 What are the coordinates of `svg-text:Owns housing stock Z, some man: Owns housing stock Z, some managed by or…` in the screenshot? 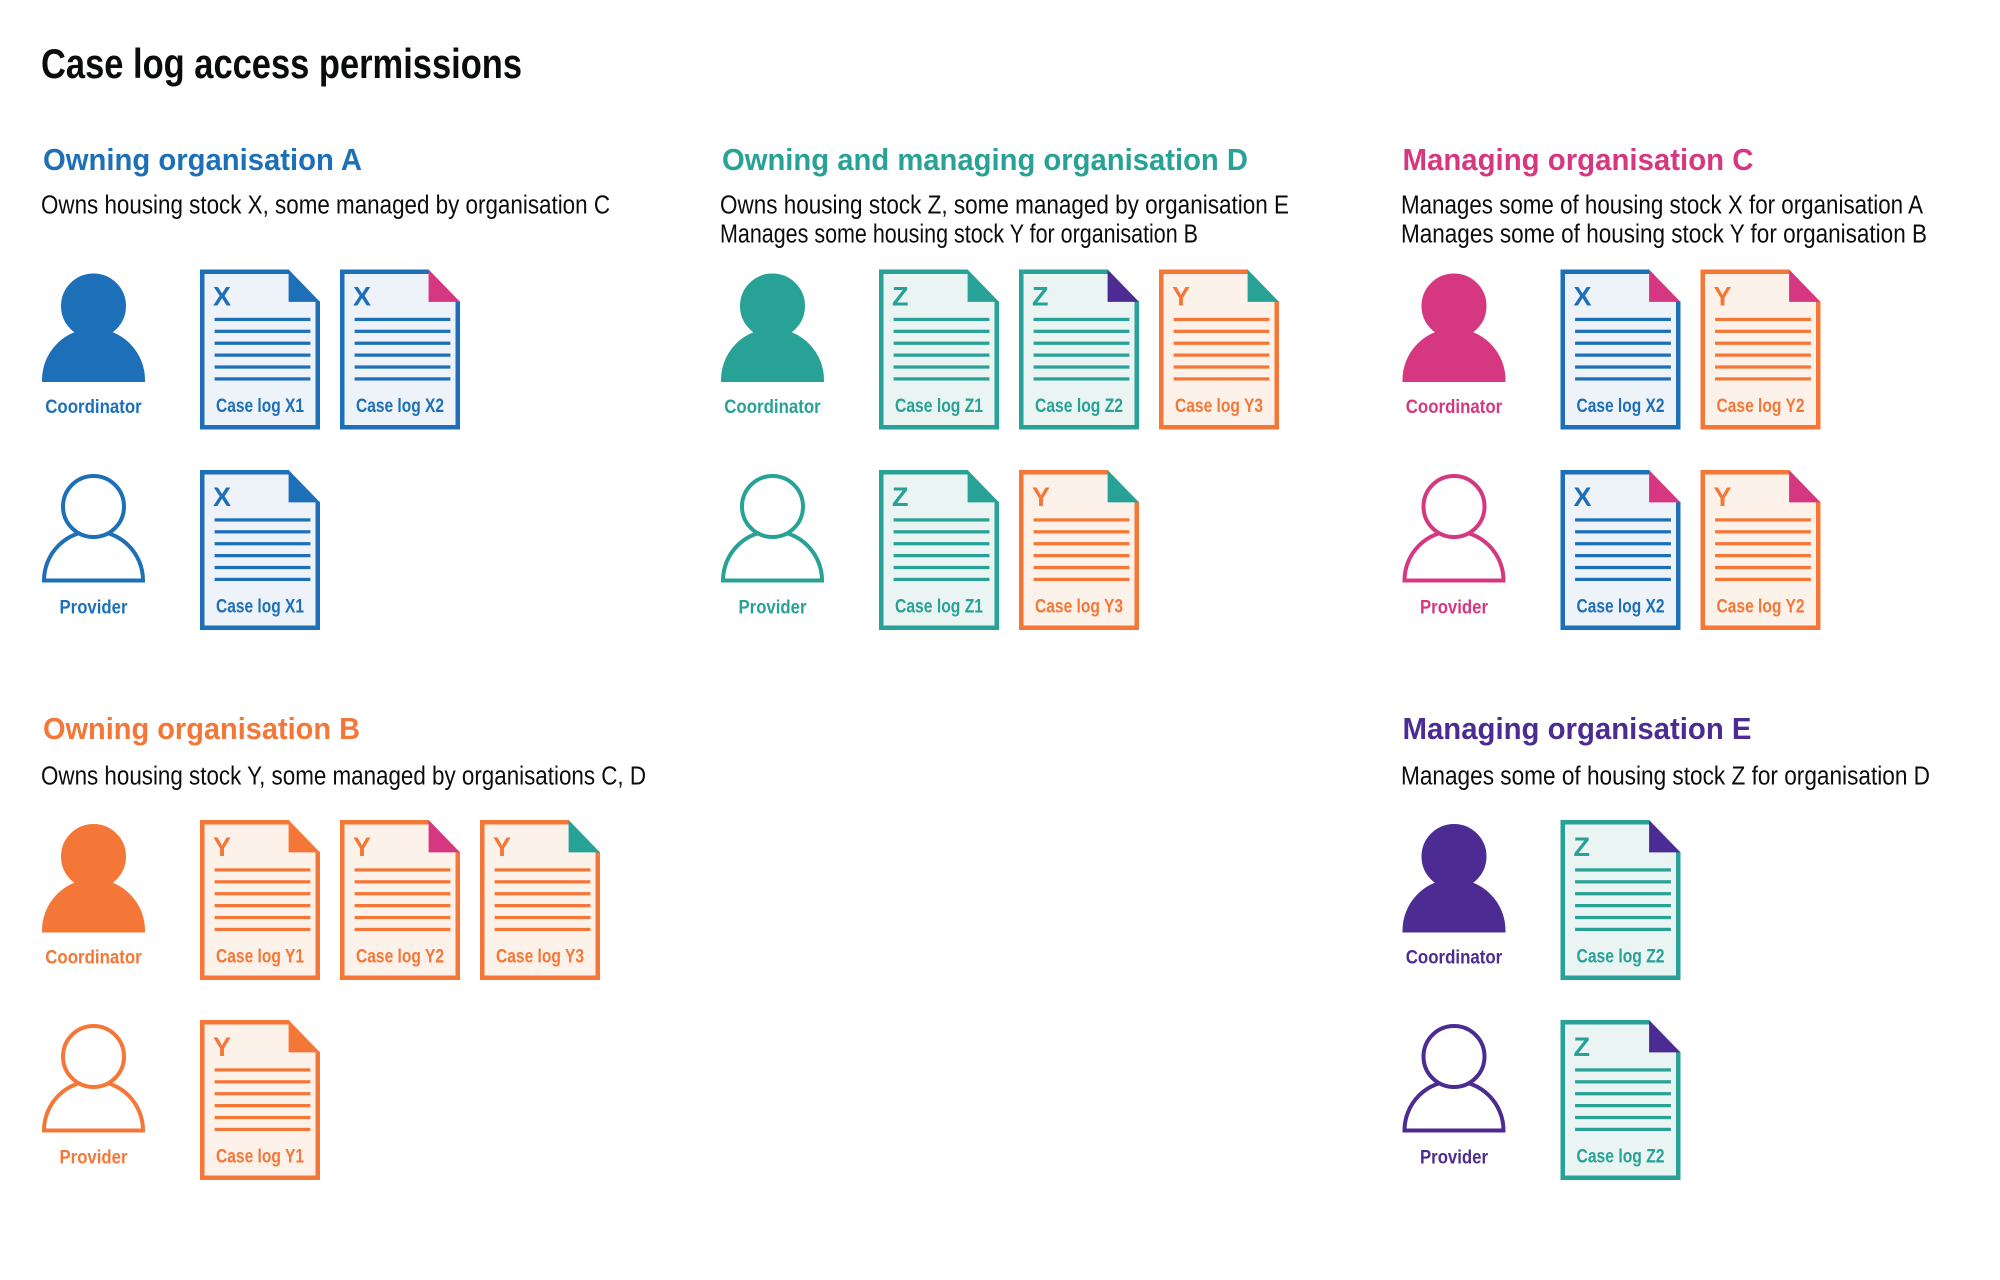 It's located at (1004, 205).